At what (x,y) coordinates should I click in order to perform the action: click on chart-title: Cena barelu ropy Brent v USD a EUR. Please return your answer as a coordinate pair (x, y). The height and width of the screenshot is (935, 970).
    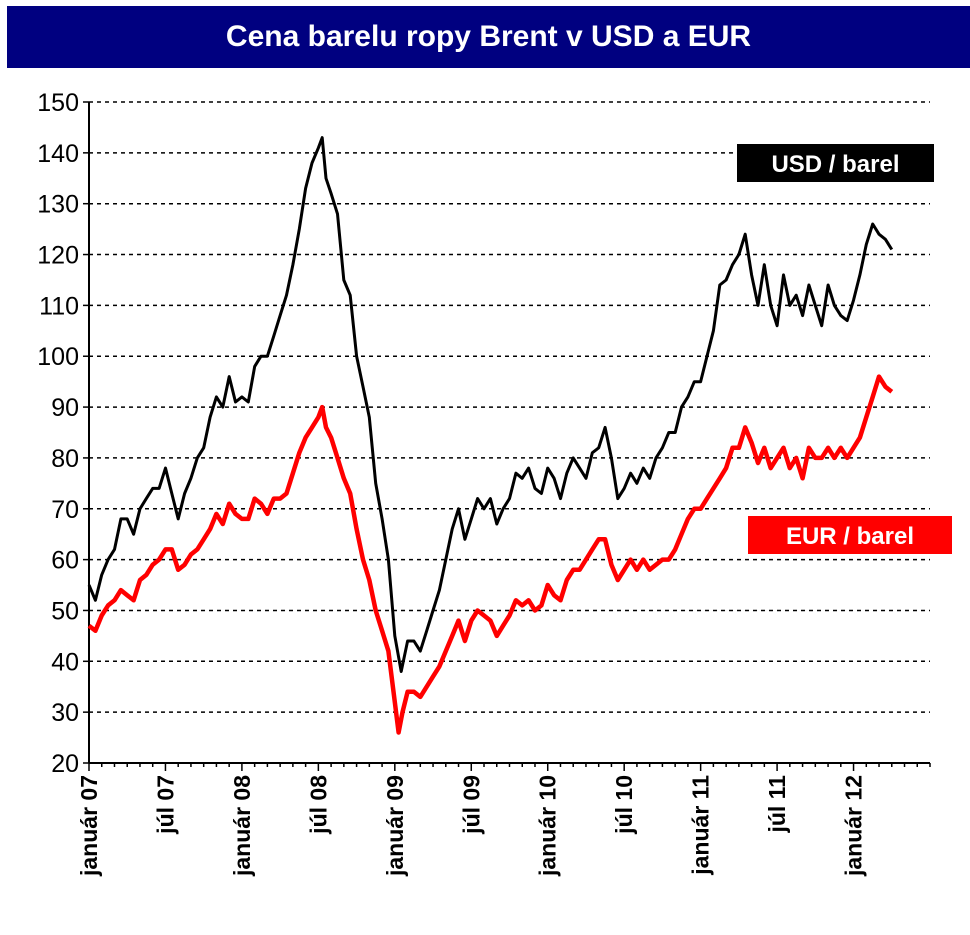
    Looking at the image, I should click on (488, 37).